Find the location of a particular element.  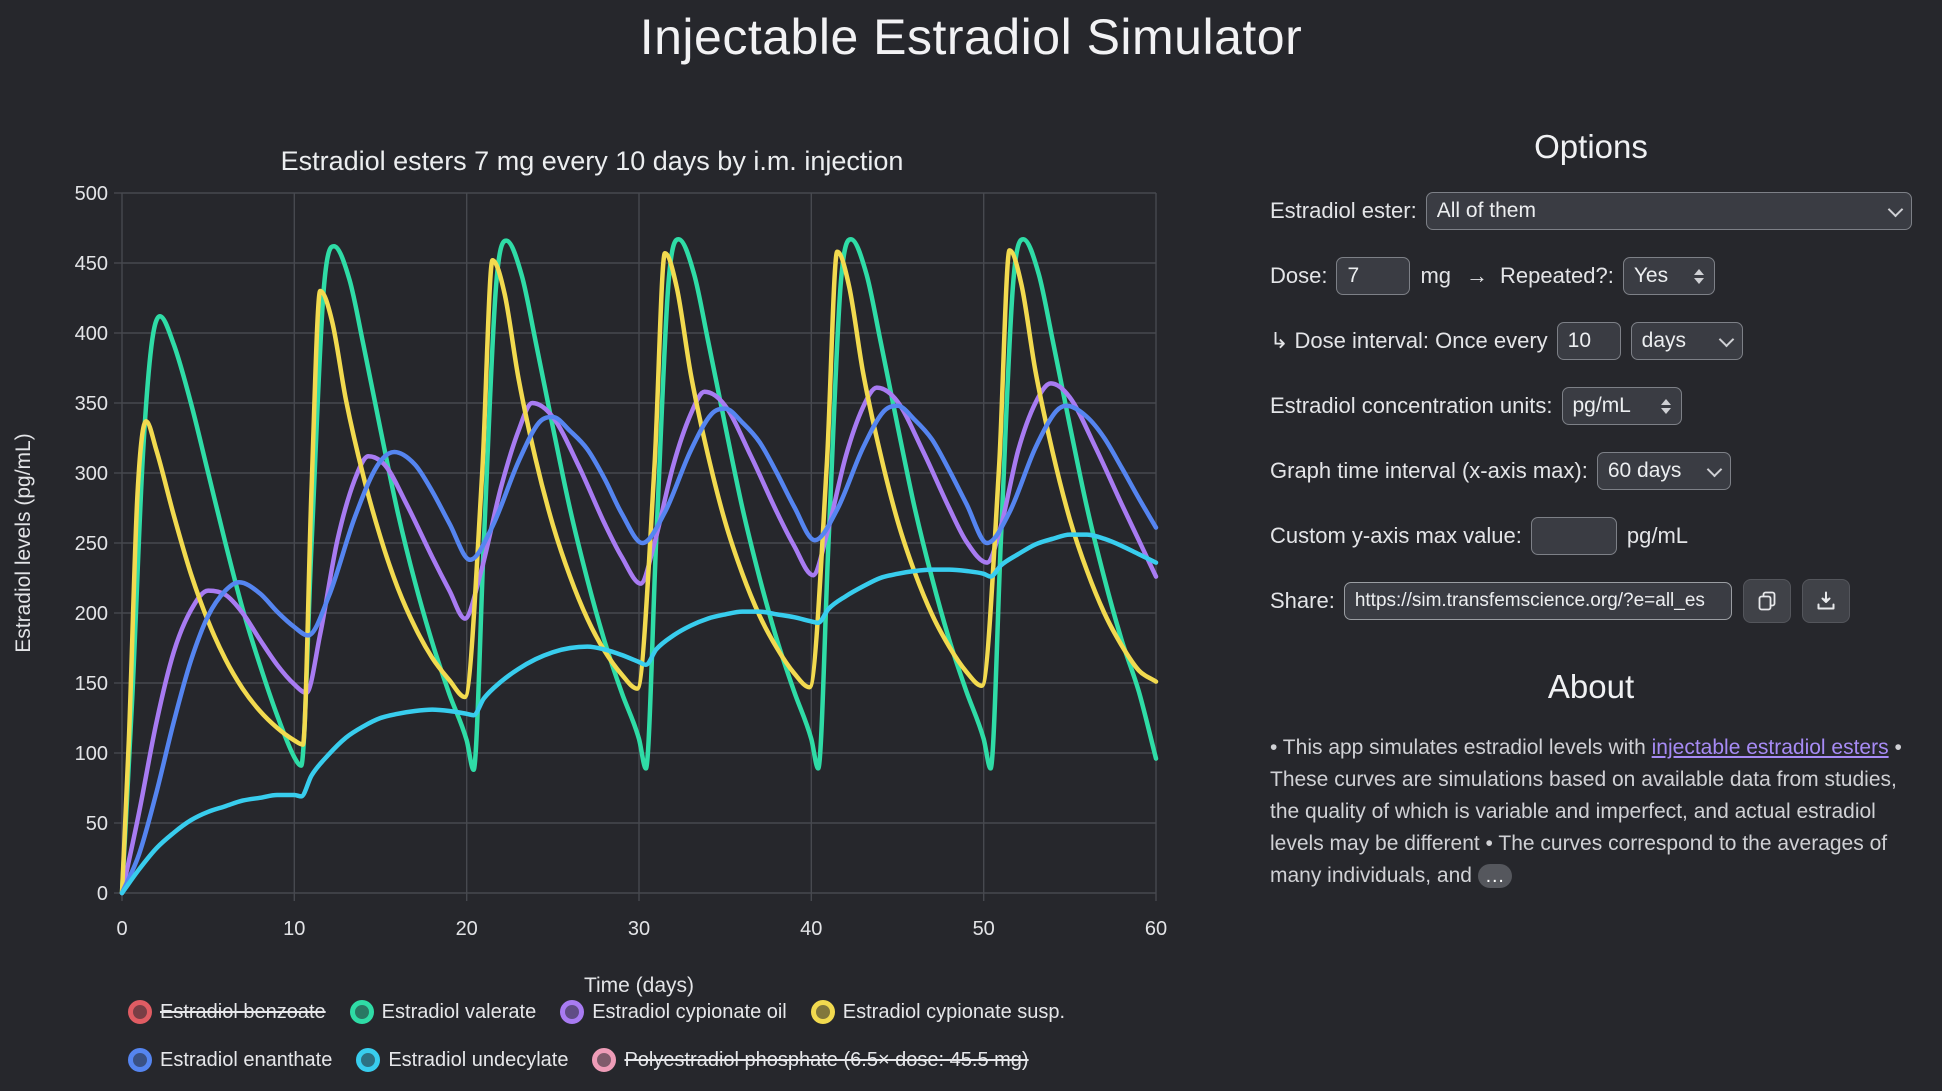

legend-label: Estradiol enanthate is located at coordinates (246, 1059).